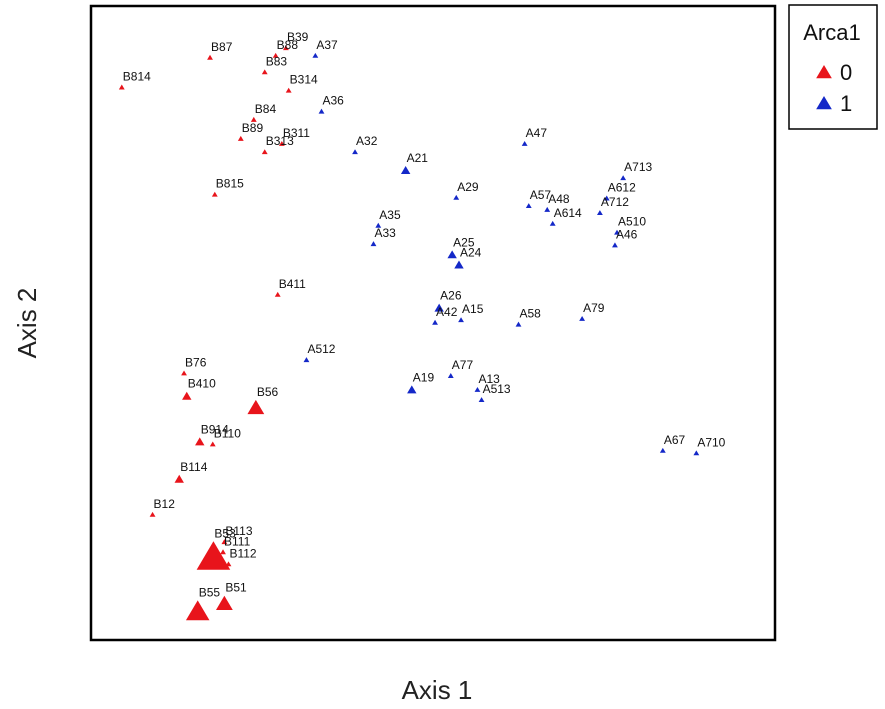 This screenshot has height=709, width=885. I want to click on point-b411, so click(277, 294).